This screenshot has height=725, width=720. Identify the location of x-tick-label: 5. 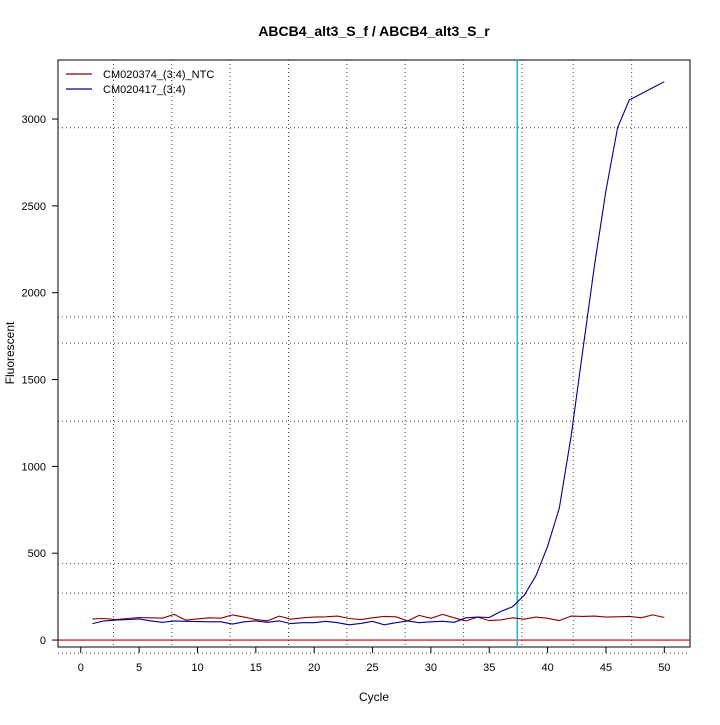
(139, 668).